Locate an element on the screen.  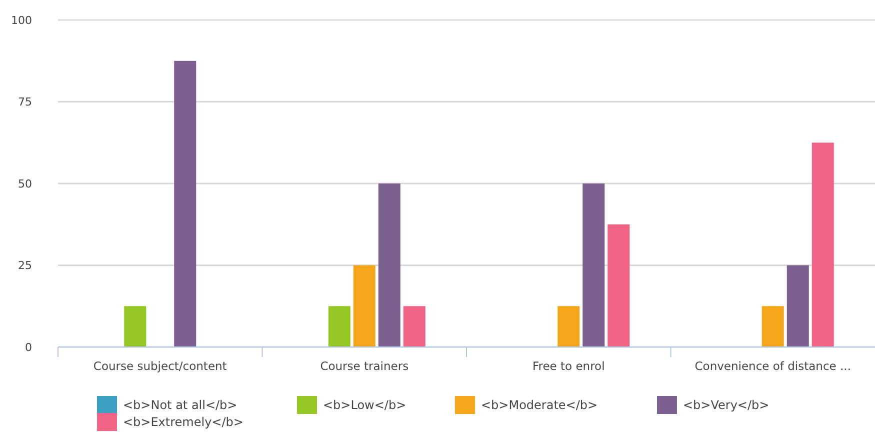
legend-label: <b>Very</b> is located at coordinates (726, 405).